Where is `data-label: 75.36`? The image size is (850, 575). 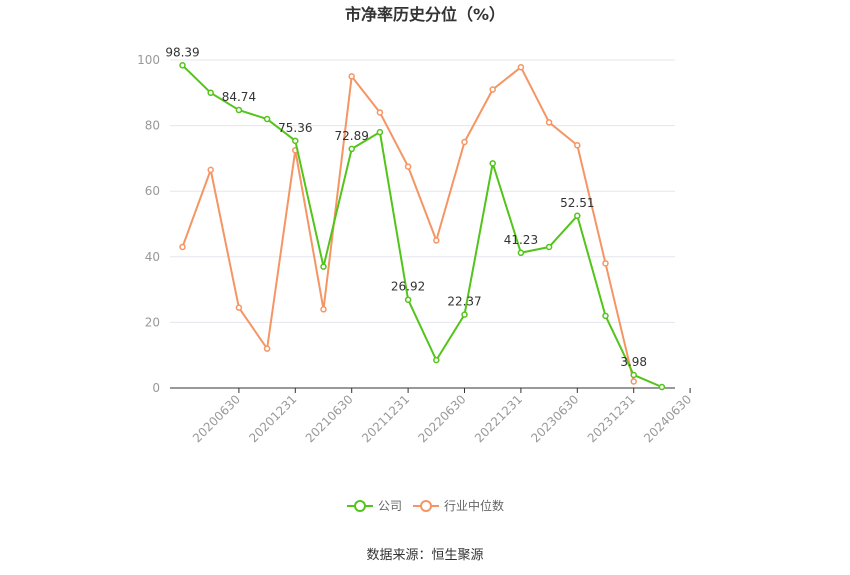
data-label: 75.36 is located at coordinates (295, 128).